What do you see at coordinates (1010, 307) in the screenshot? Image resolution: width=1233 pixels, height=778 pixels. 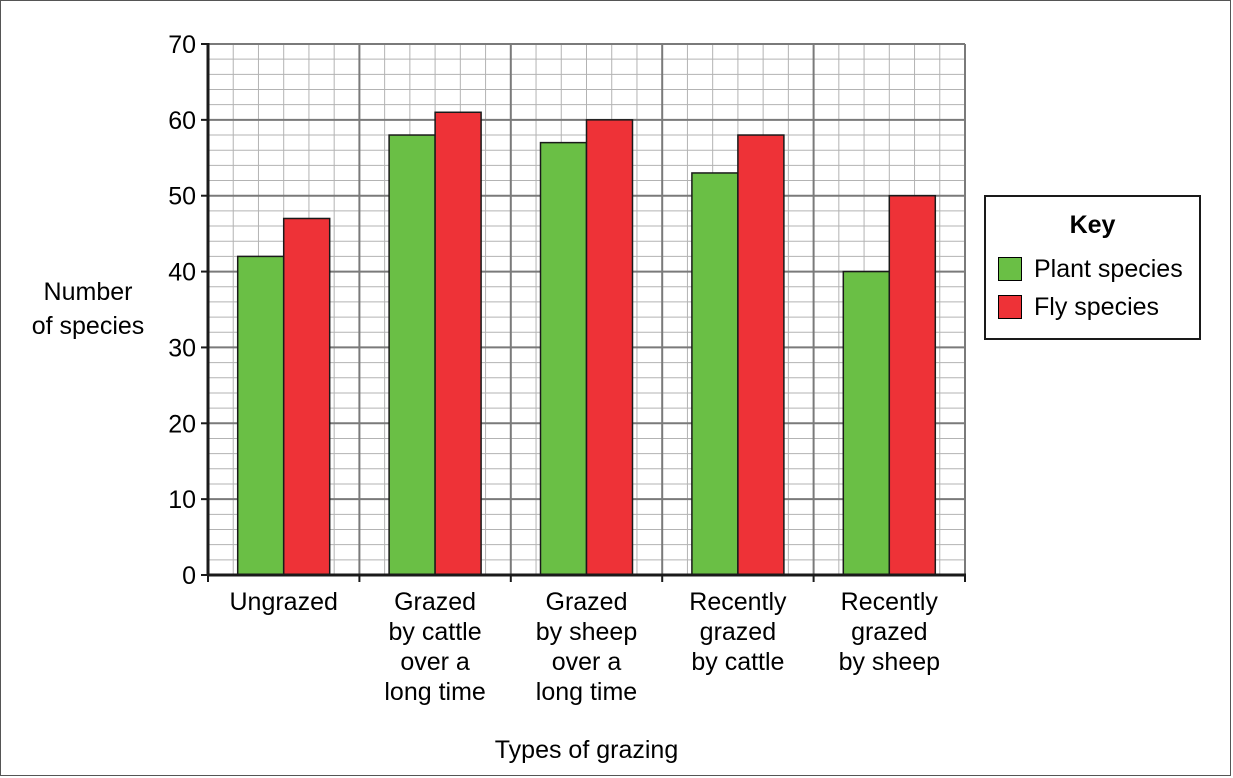 I see `legend-swatch-fly-species` at bounding box center [1010, 307].